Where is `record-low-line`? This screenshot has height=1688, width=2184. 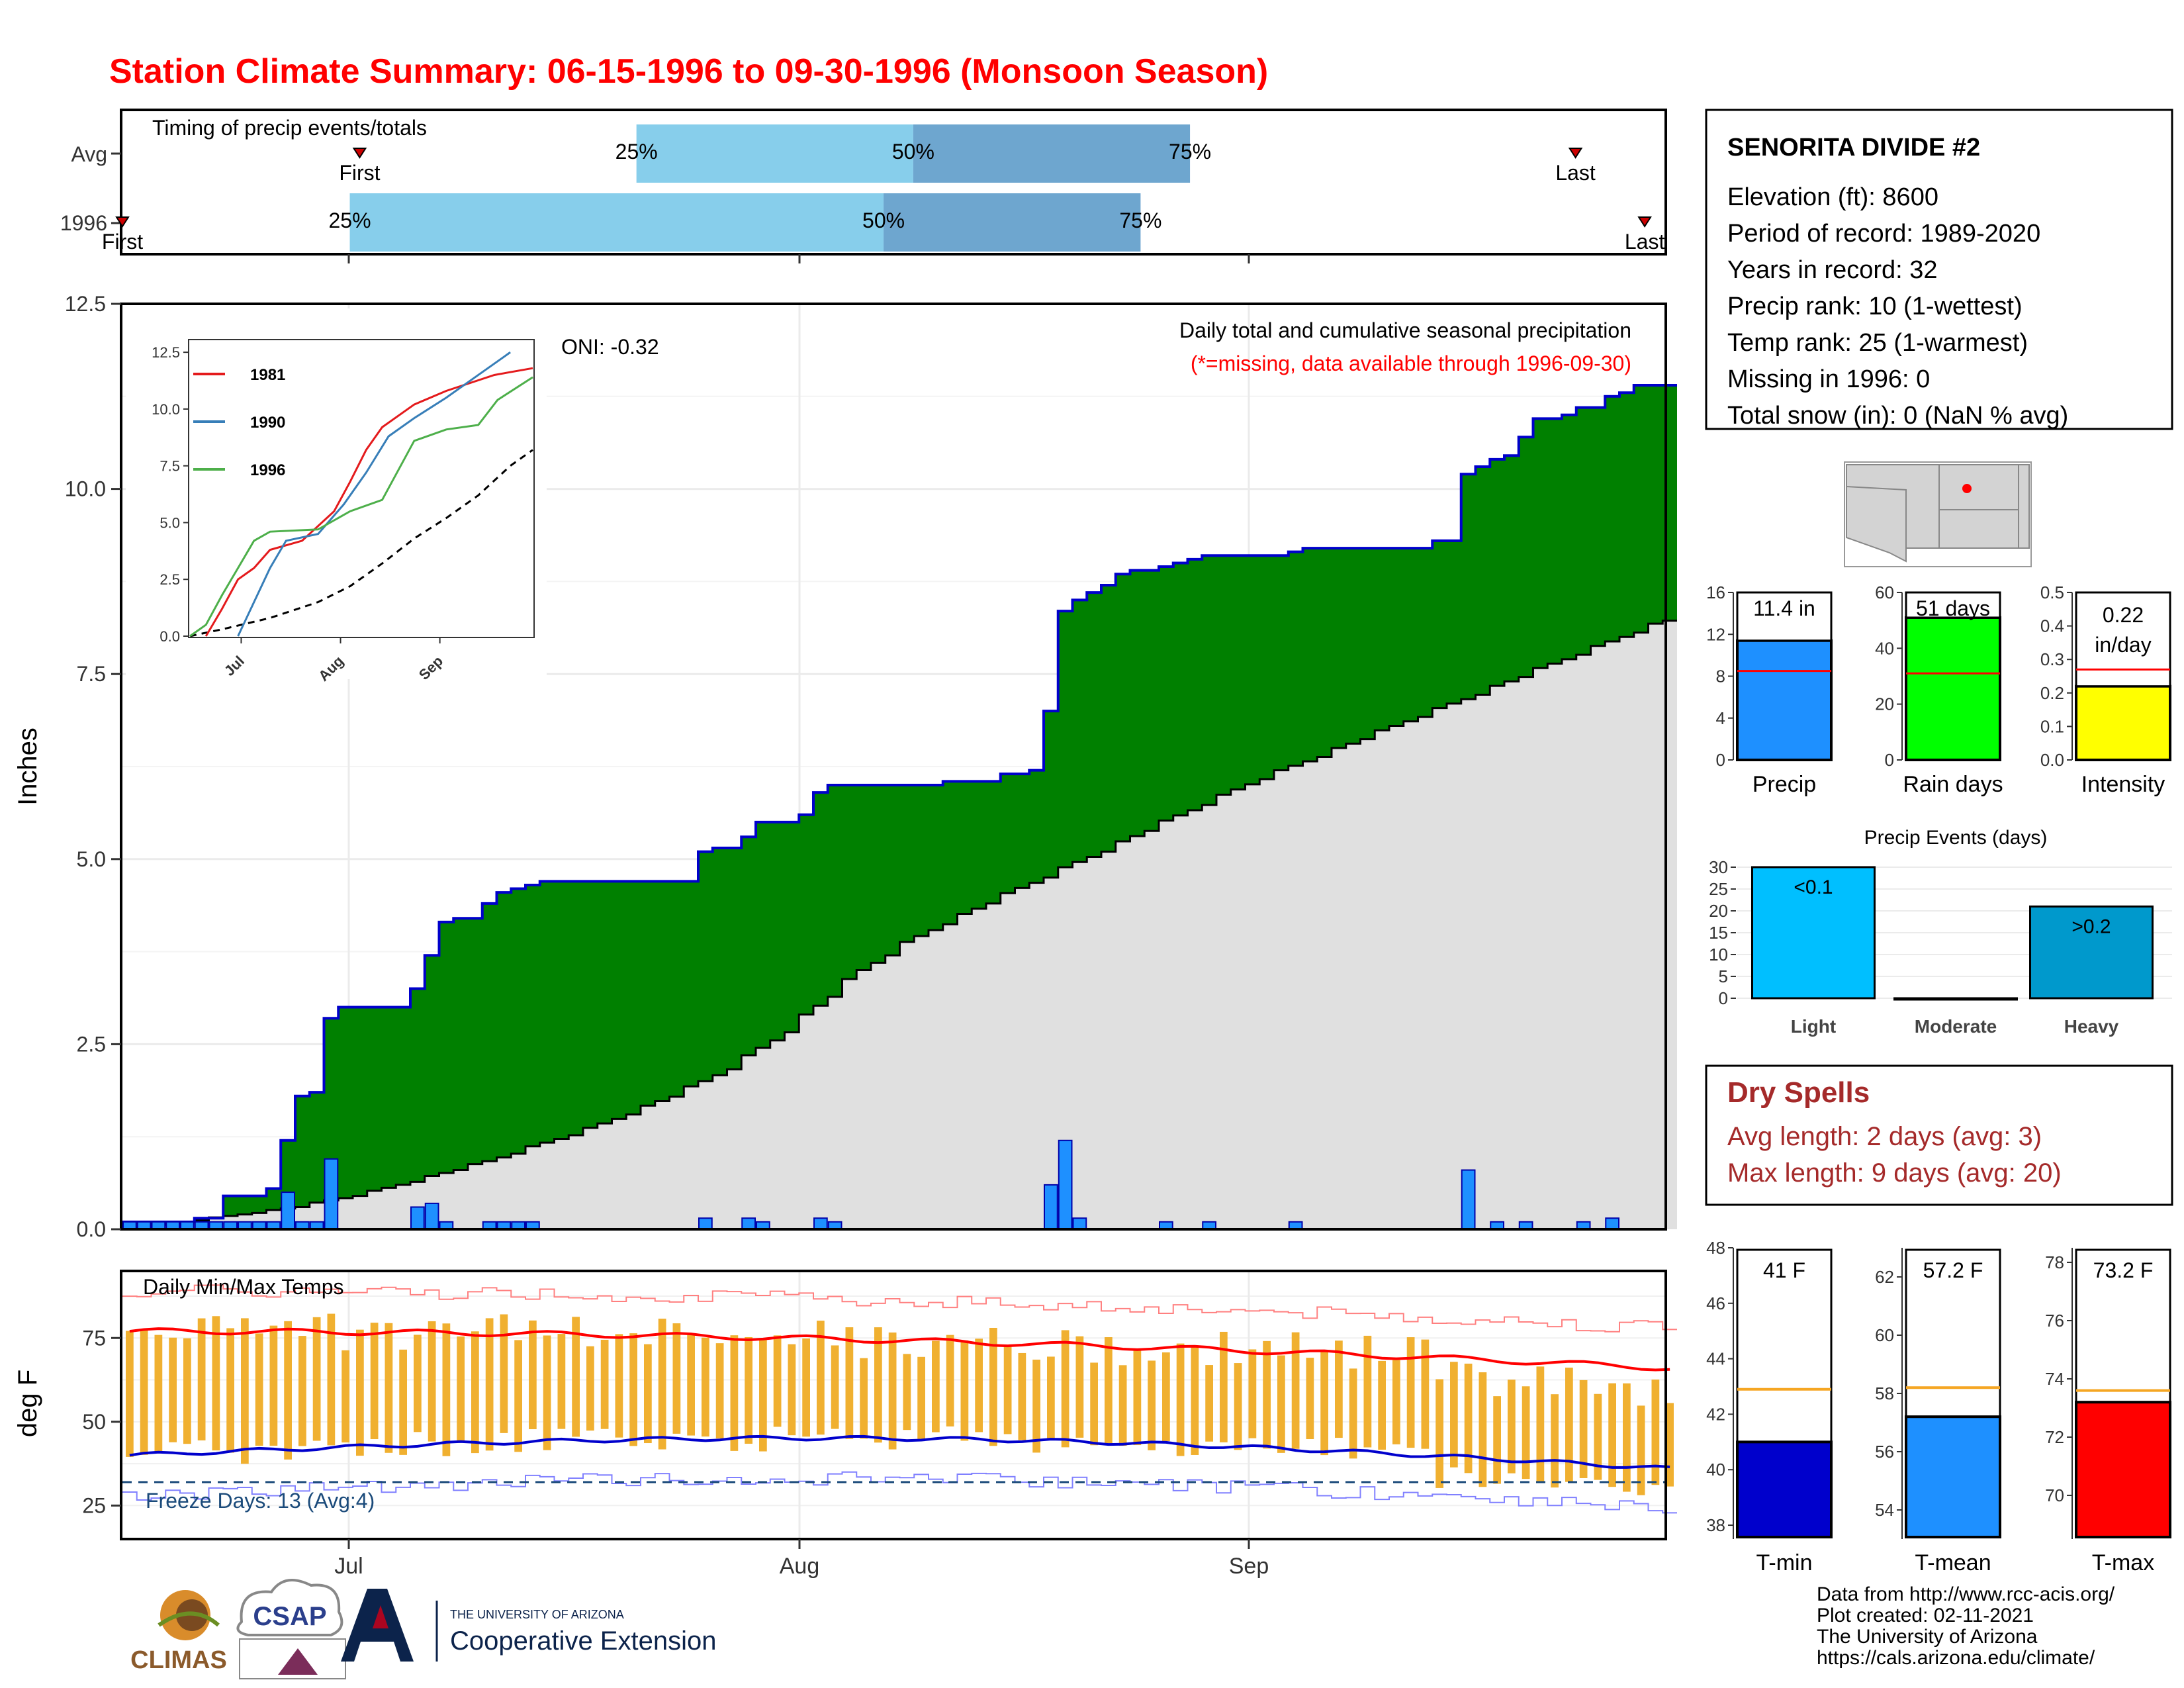 record-low-line is located at coordinates (899, 1492).